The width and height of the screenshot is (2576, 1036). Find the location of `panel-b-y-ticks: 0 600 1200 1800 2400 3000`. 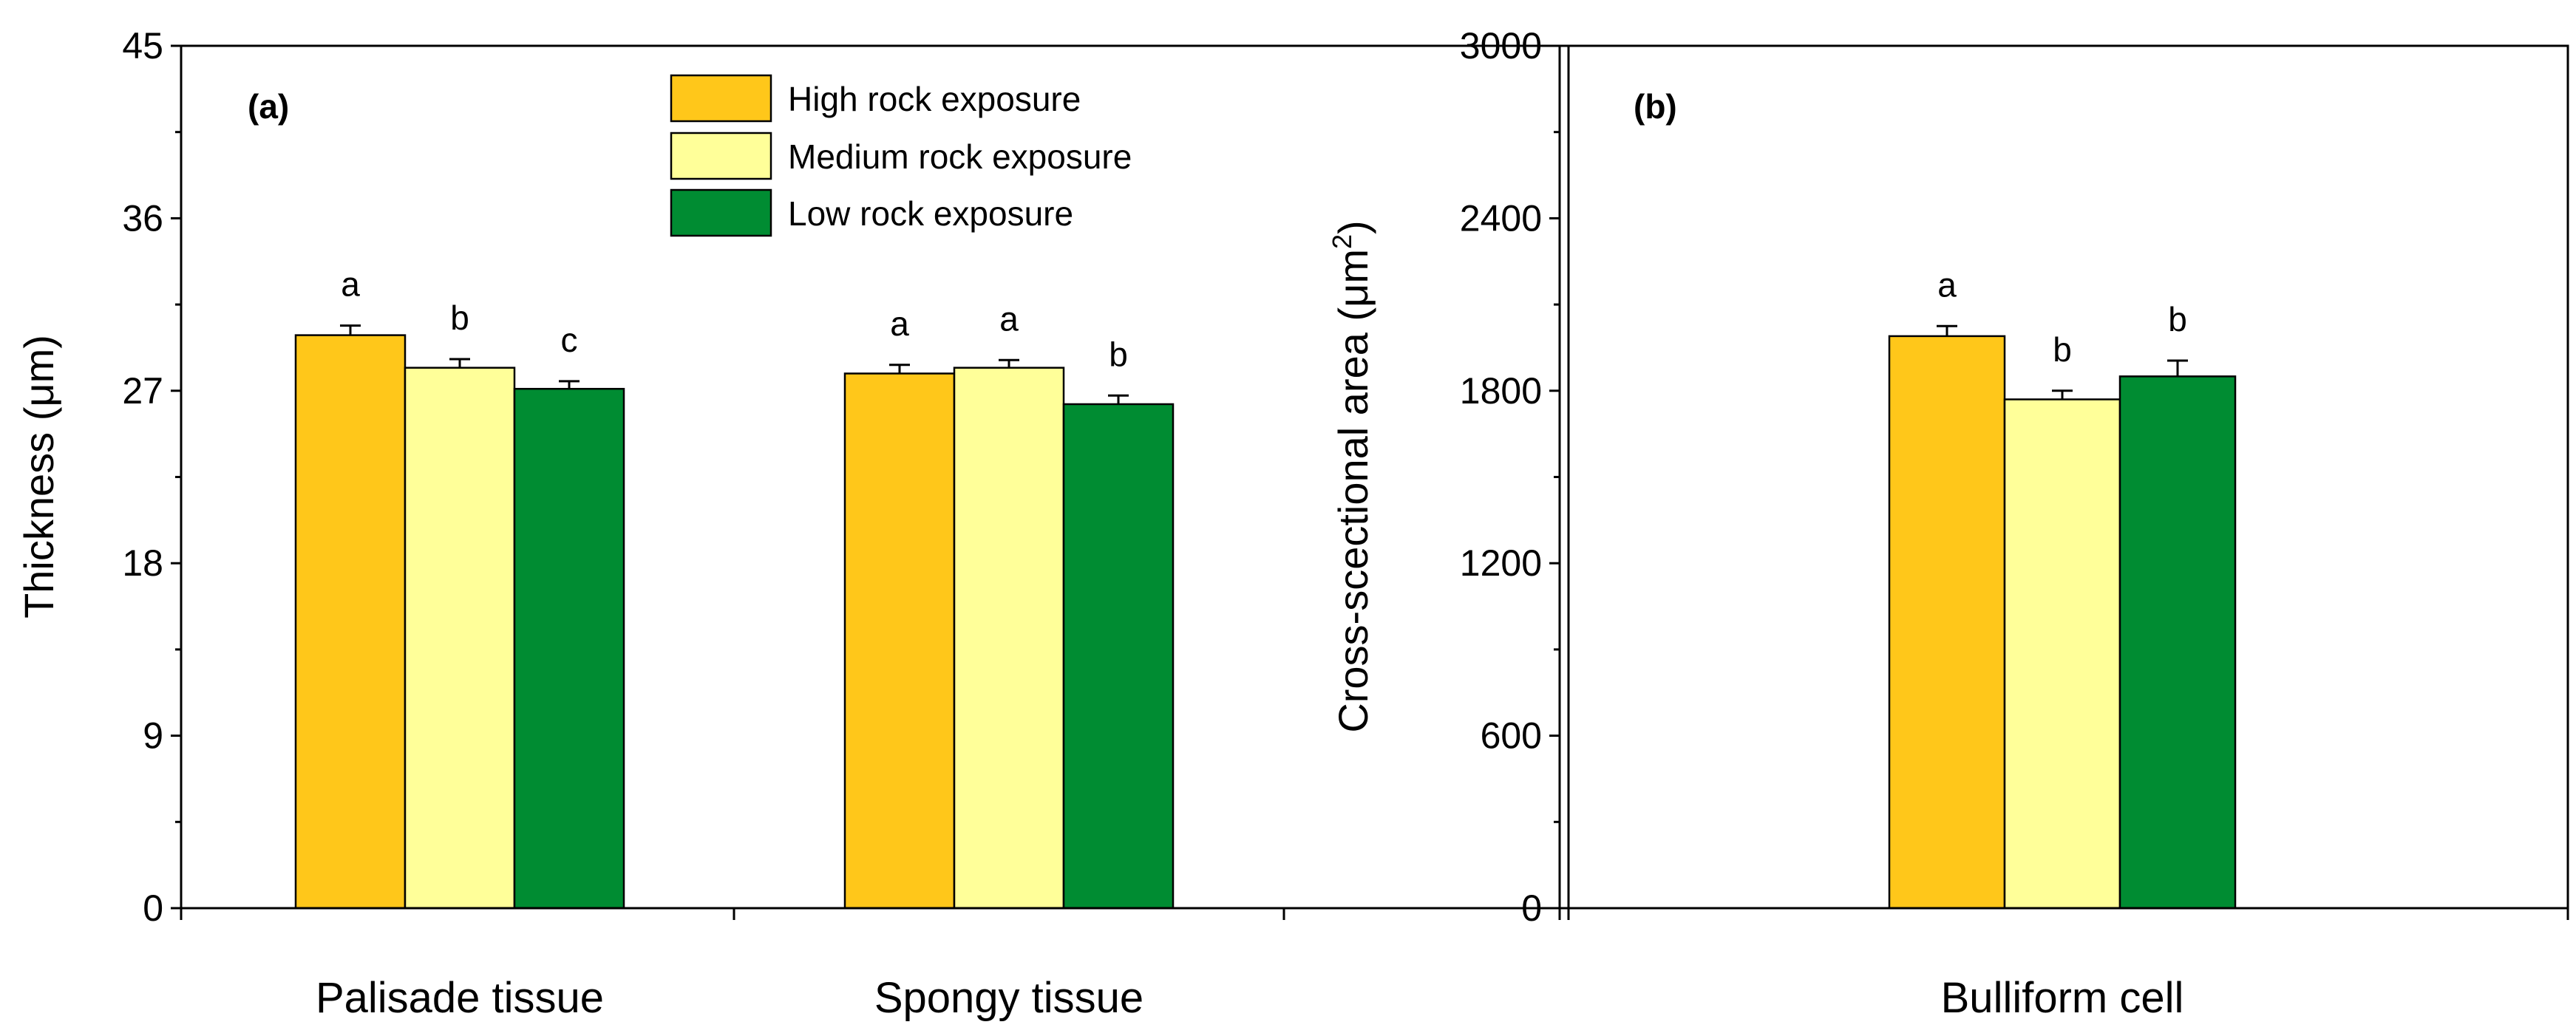

panel-b-y-ticks: 0 600 1200 1800 2400 3000 is located at coordinates (1510, 477).